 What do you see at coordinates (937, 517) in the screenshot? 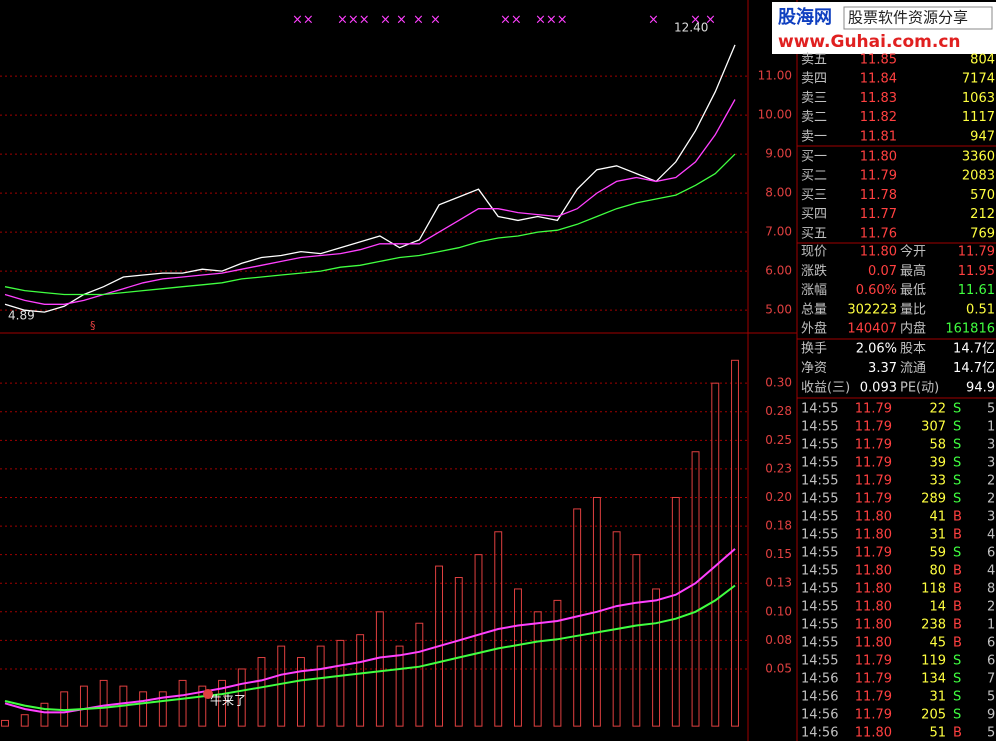
I see `tick-volume: 41` at bounding box center [937, 517].